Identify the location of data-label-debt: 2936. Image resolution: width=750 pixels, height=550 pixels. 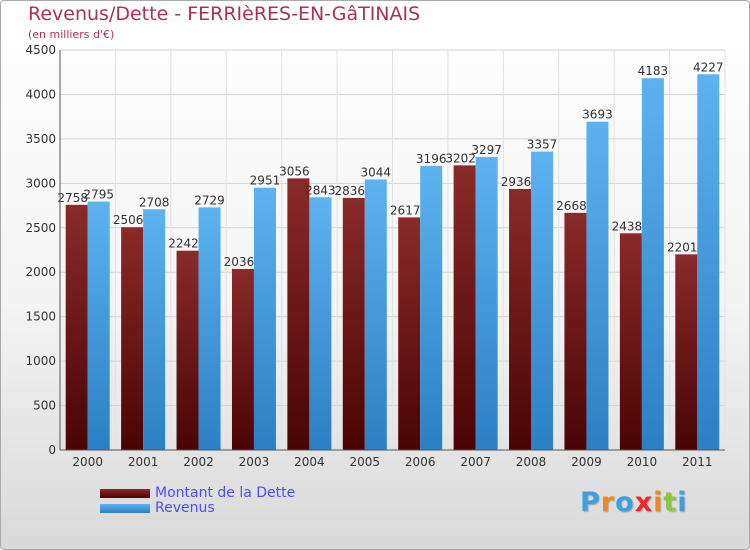
(516, 182).